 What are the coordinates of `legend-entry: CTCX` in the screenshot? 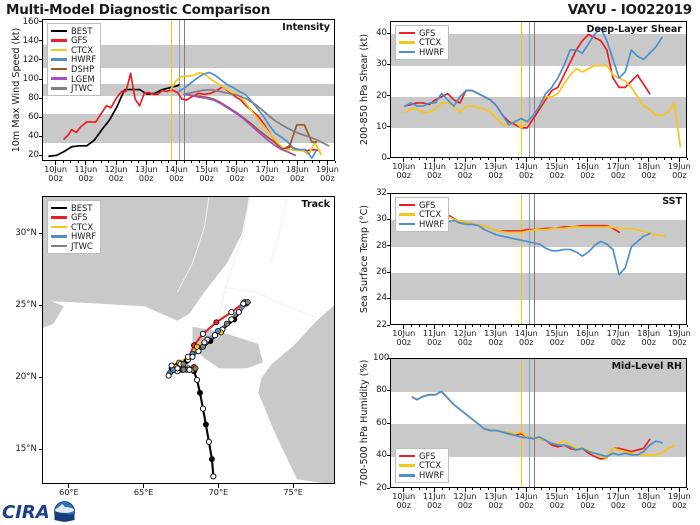 It's located at (421, 215).